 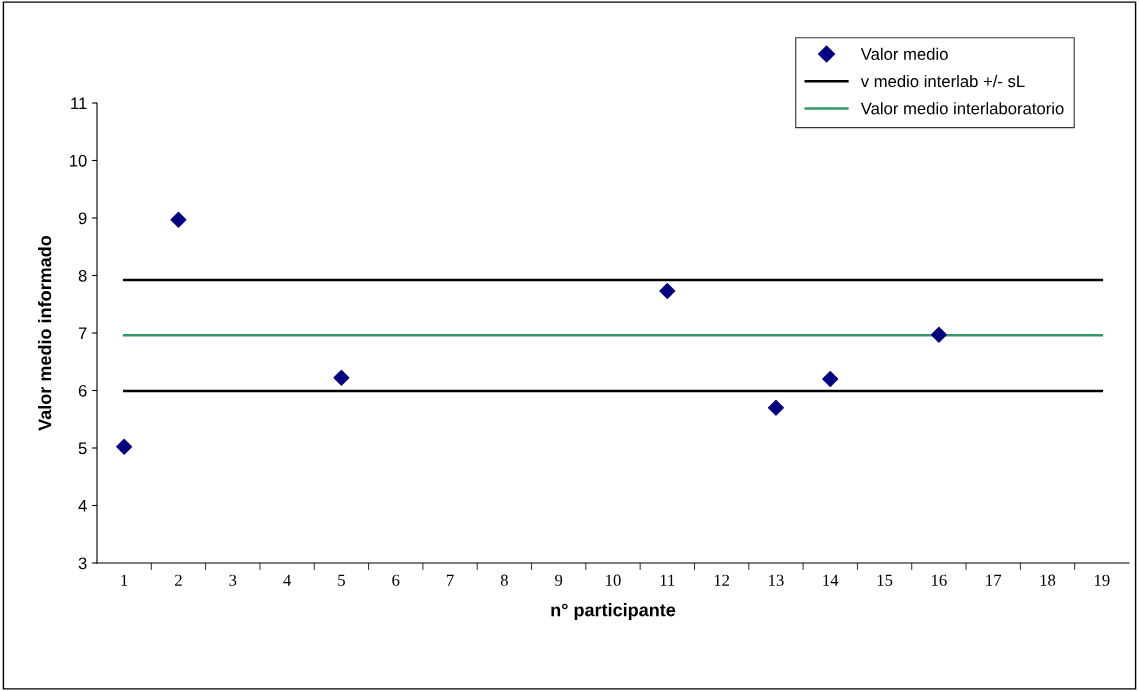 What do you see at coordinates (82, 448) in the screenshot?
I see `y-tick-label: 5` at bounding box center [82, 448].